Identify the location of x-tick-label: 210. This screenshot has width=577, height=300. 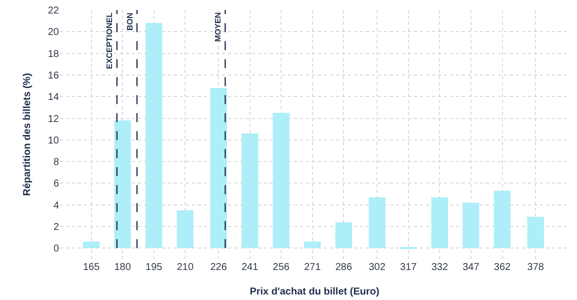
(185, 267).